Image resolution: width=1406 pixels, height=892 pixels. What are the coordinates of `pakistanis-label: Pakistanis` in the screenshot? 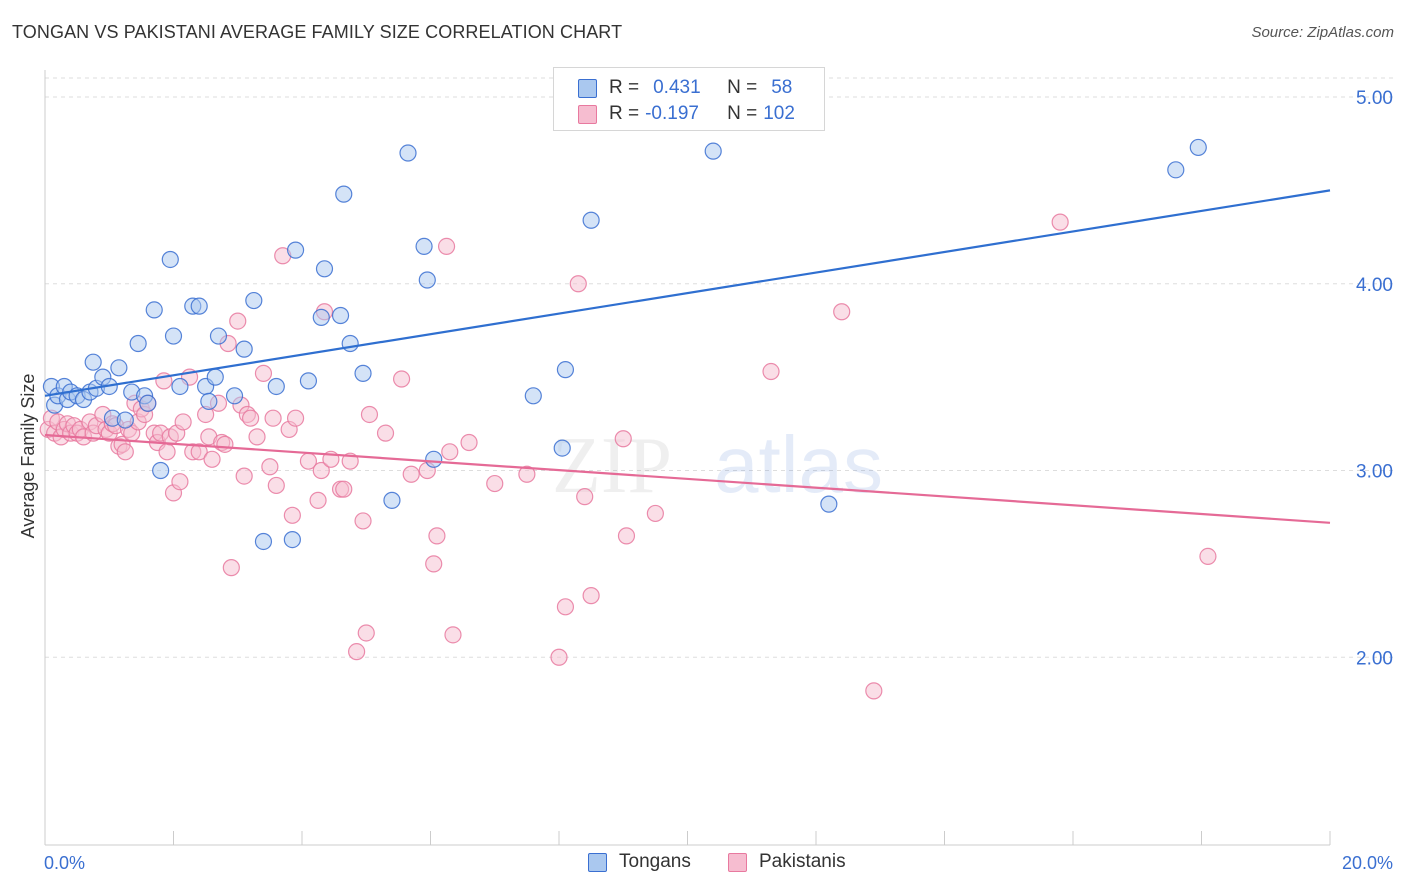 It's located at (802, 861).